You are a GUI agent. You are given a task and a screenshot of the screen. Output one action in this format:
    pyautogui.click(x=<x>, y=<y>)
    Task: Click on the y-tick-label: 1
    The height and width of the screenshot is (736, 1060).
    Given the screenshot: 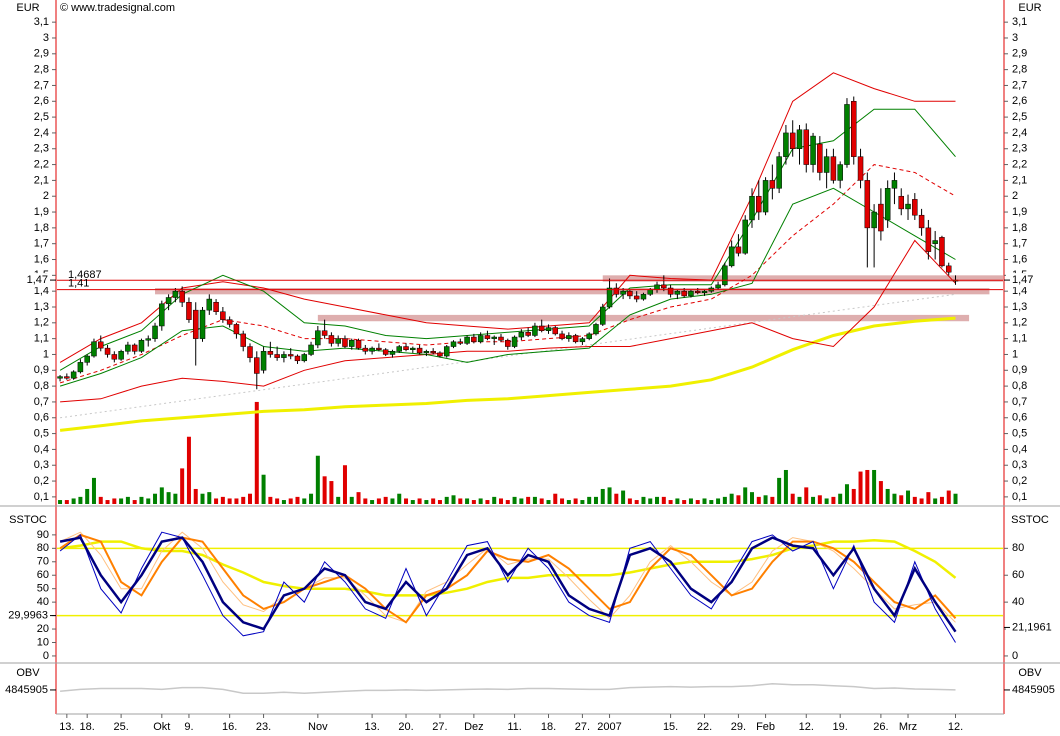 What is the action you would take?
    pyautogui.click(x=46, y=354)
    